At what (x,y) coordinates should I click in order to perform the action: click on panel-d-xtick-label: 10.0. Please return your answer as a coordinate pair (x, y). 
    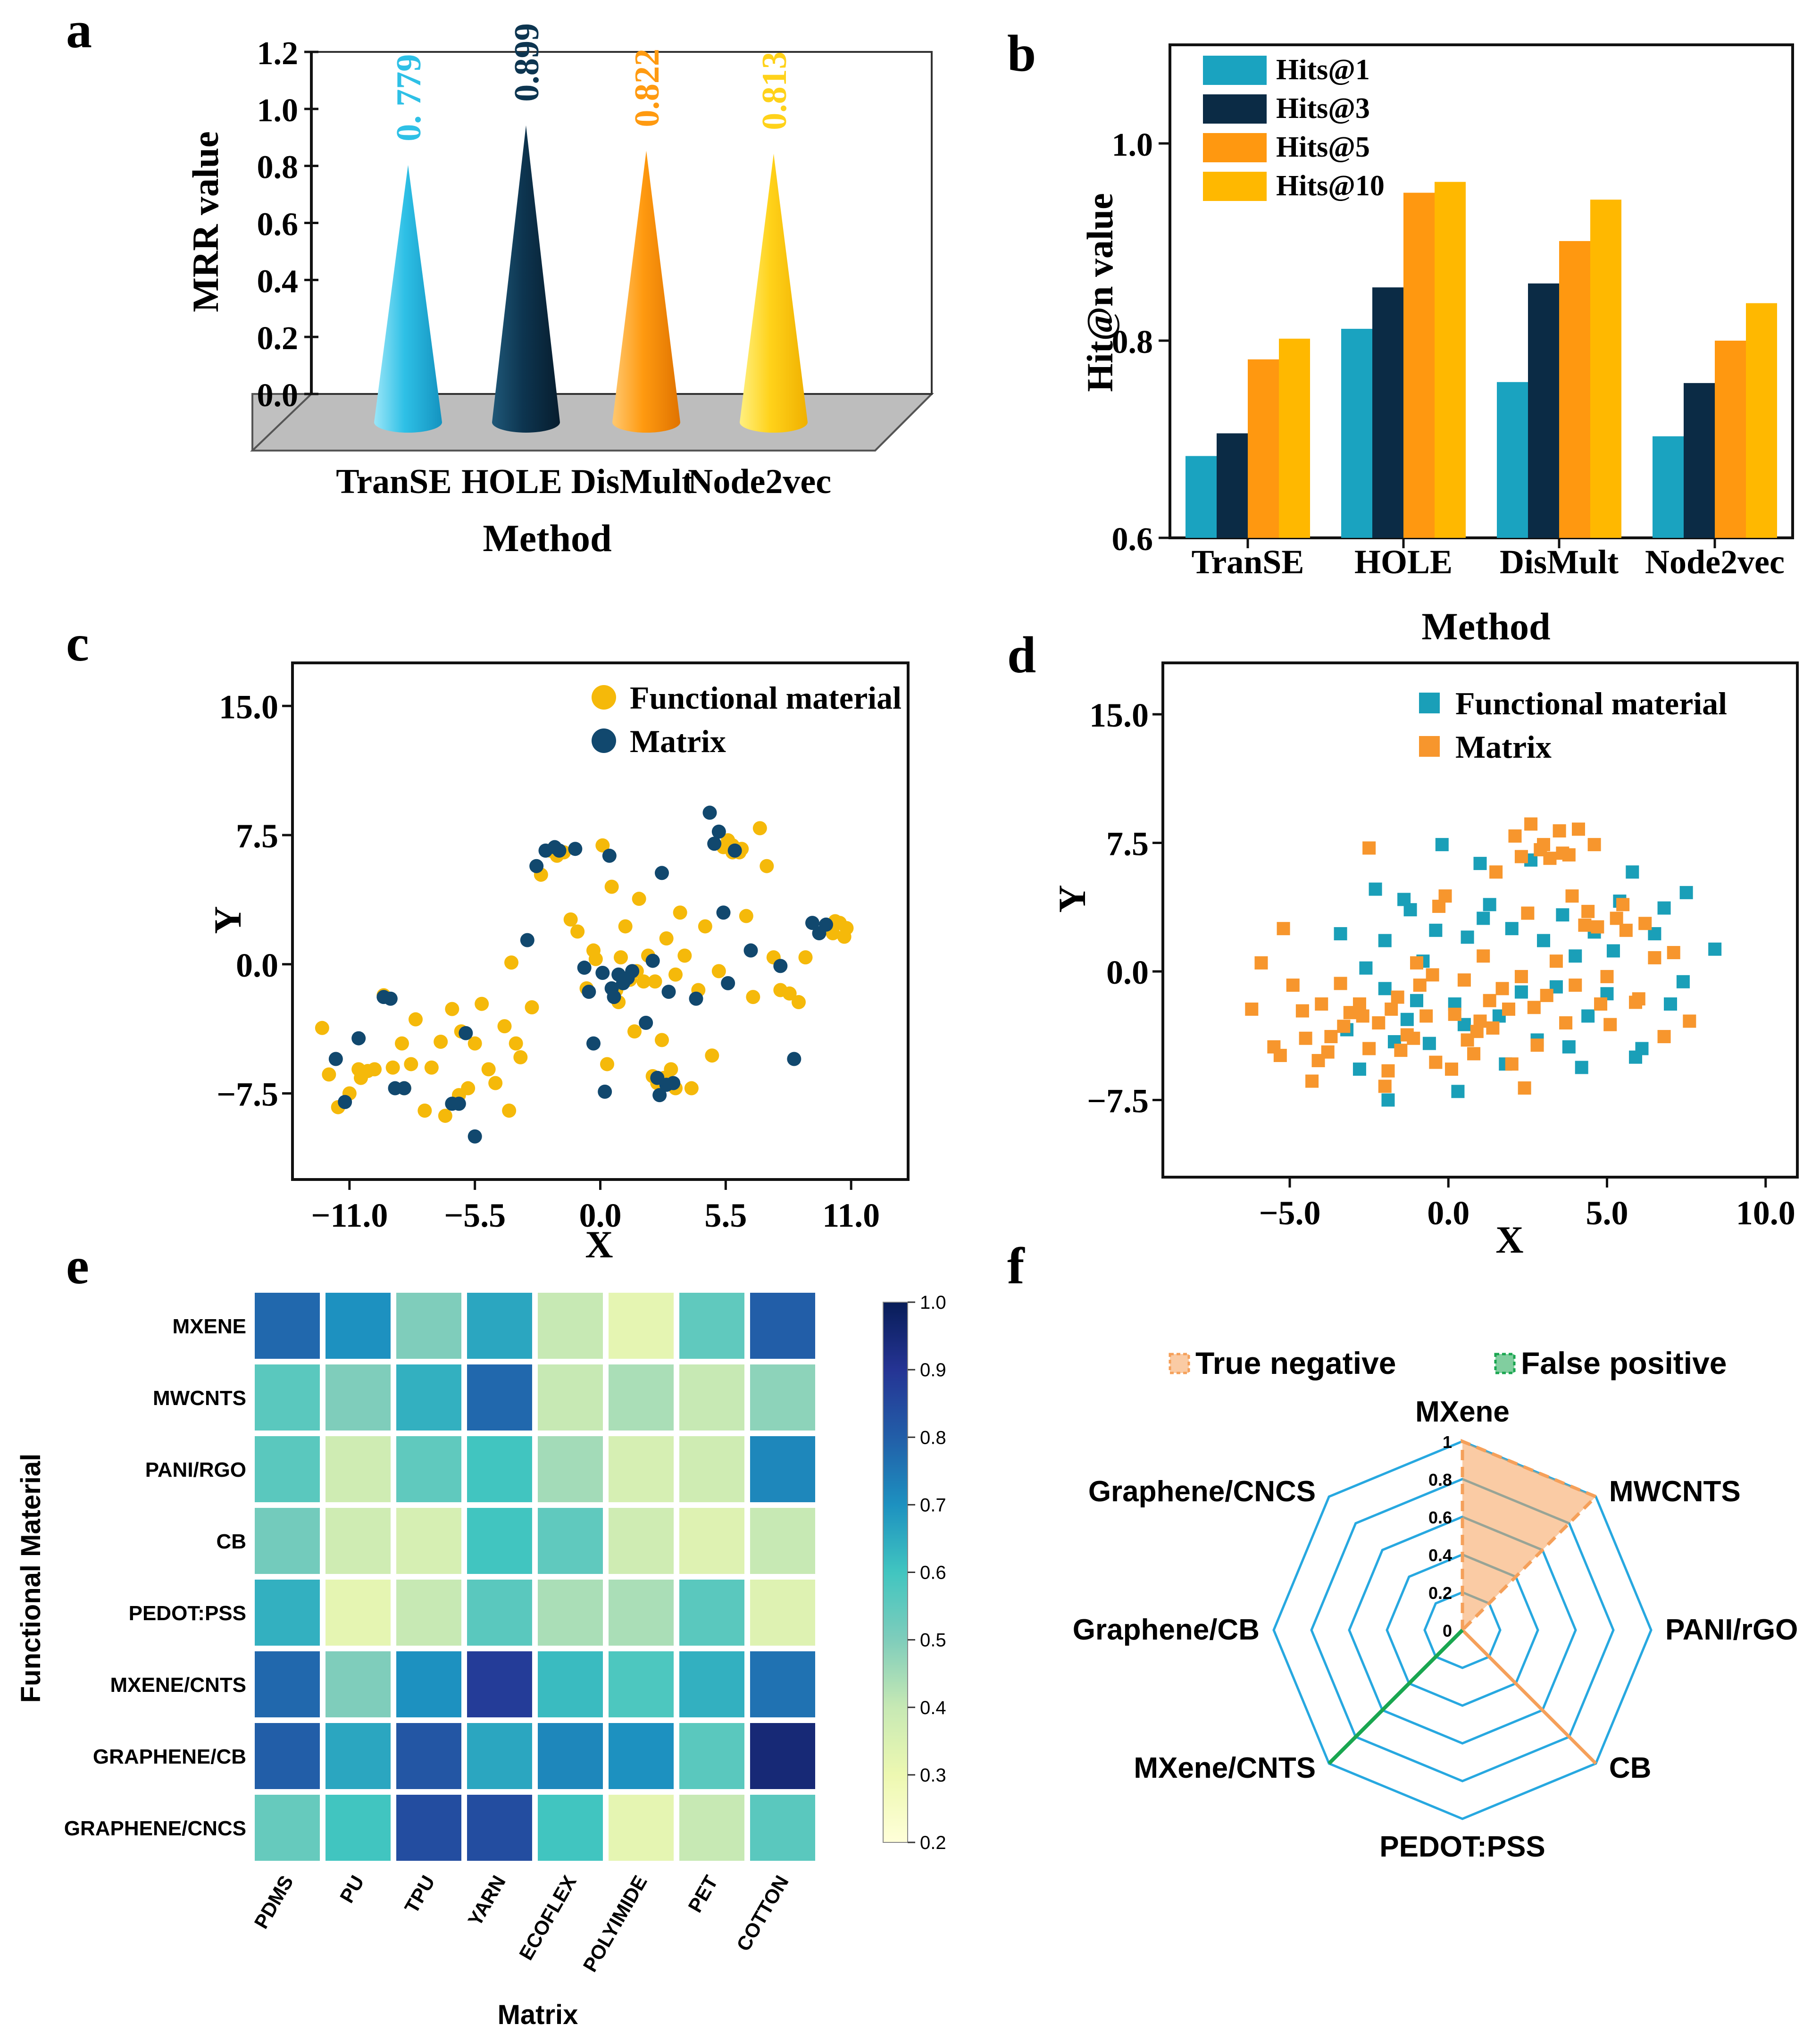
    Looking at the image, I should click on (1765, 1213).